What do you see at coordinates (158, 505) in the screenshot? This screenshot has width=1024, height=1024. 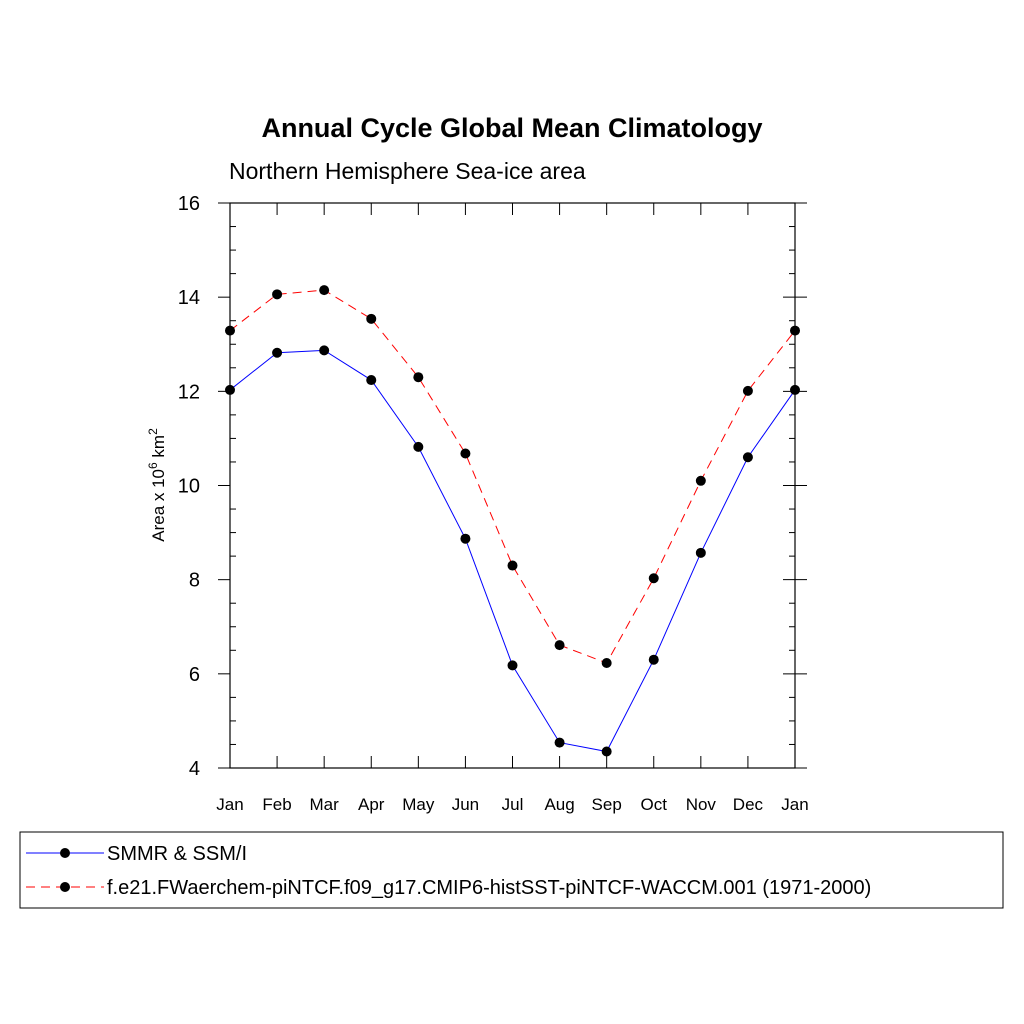 I see `y-axis-label-prefix: Area x 10` at bounding box center [158, 505].